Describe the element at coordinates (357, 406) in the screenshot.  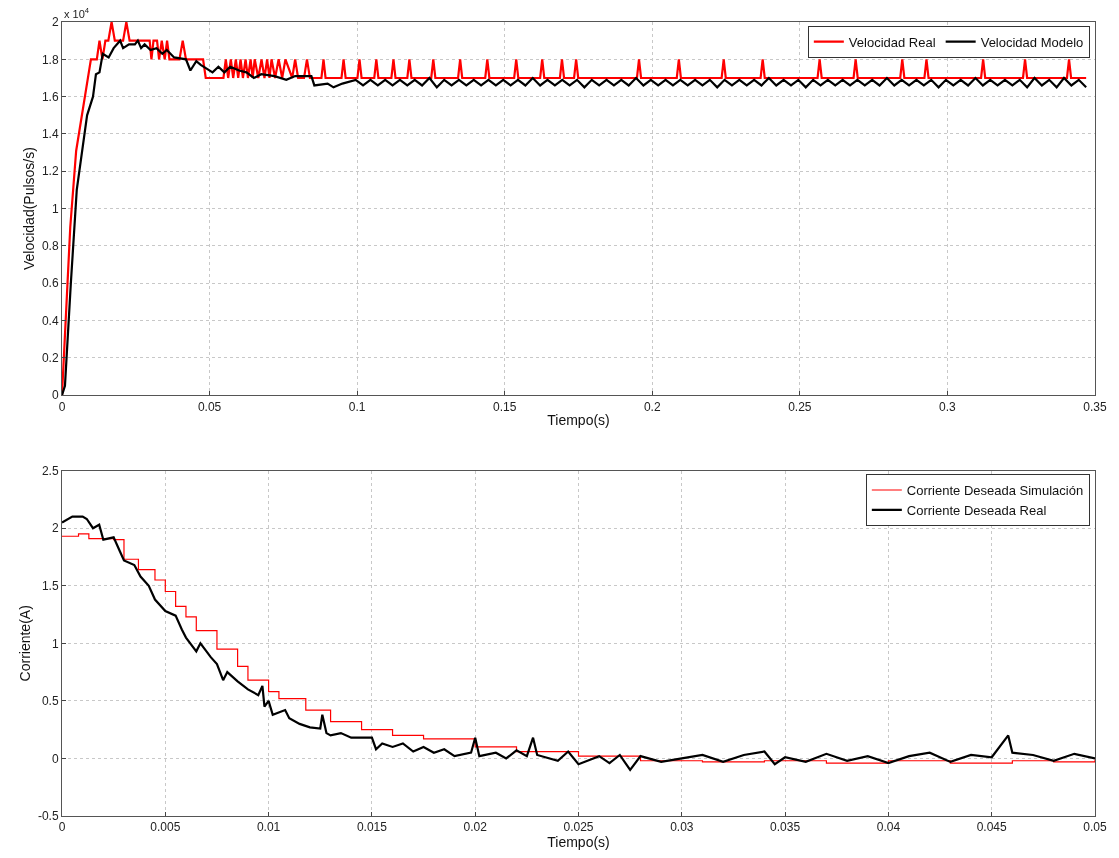
I see `x-tick-label: 0.1` at that location.